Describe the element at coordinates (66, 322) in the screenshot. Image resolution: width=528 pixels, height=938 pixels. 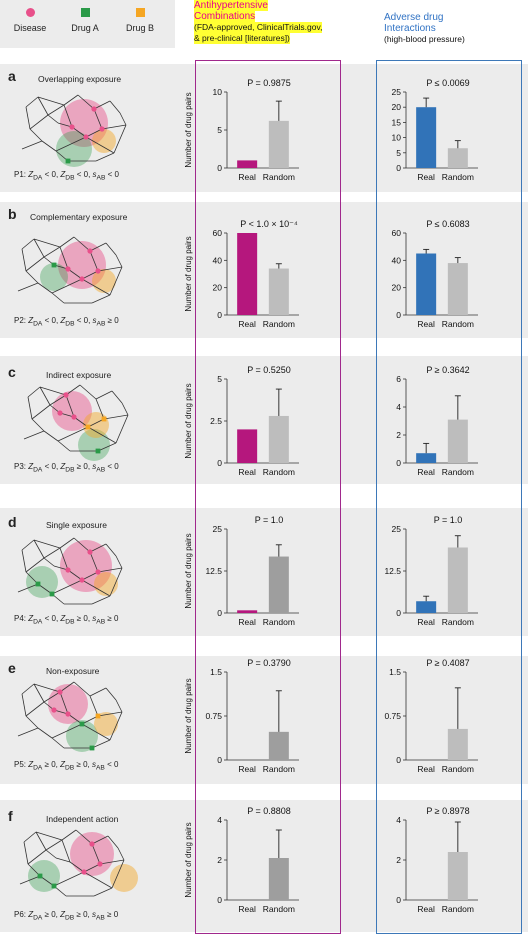
I see `panel-condition-b: P2: ZDA < 0, ZDB < 0, sAB ≥ 0` at that location.